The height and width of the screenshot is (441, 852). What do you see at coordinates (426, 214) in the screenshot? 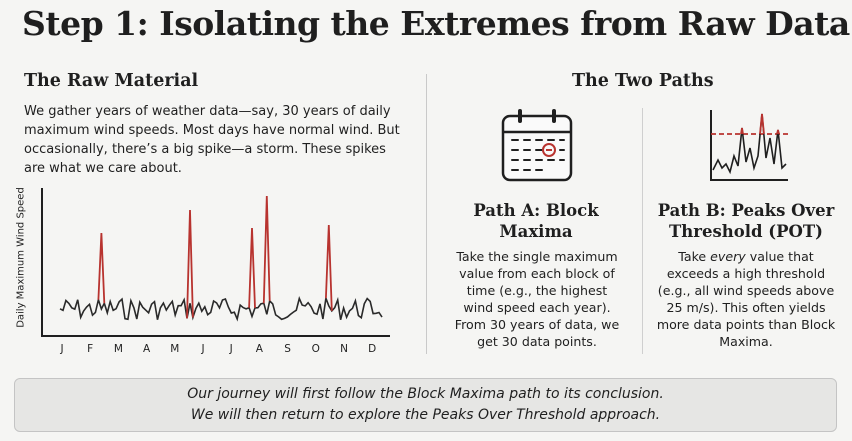
I see `section-divider` at bounding box center [426, 214].